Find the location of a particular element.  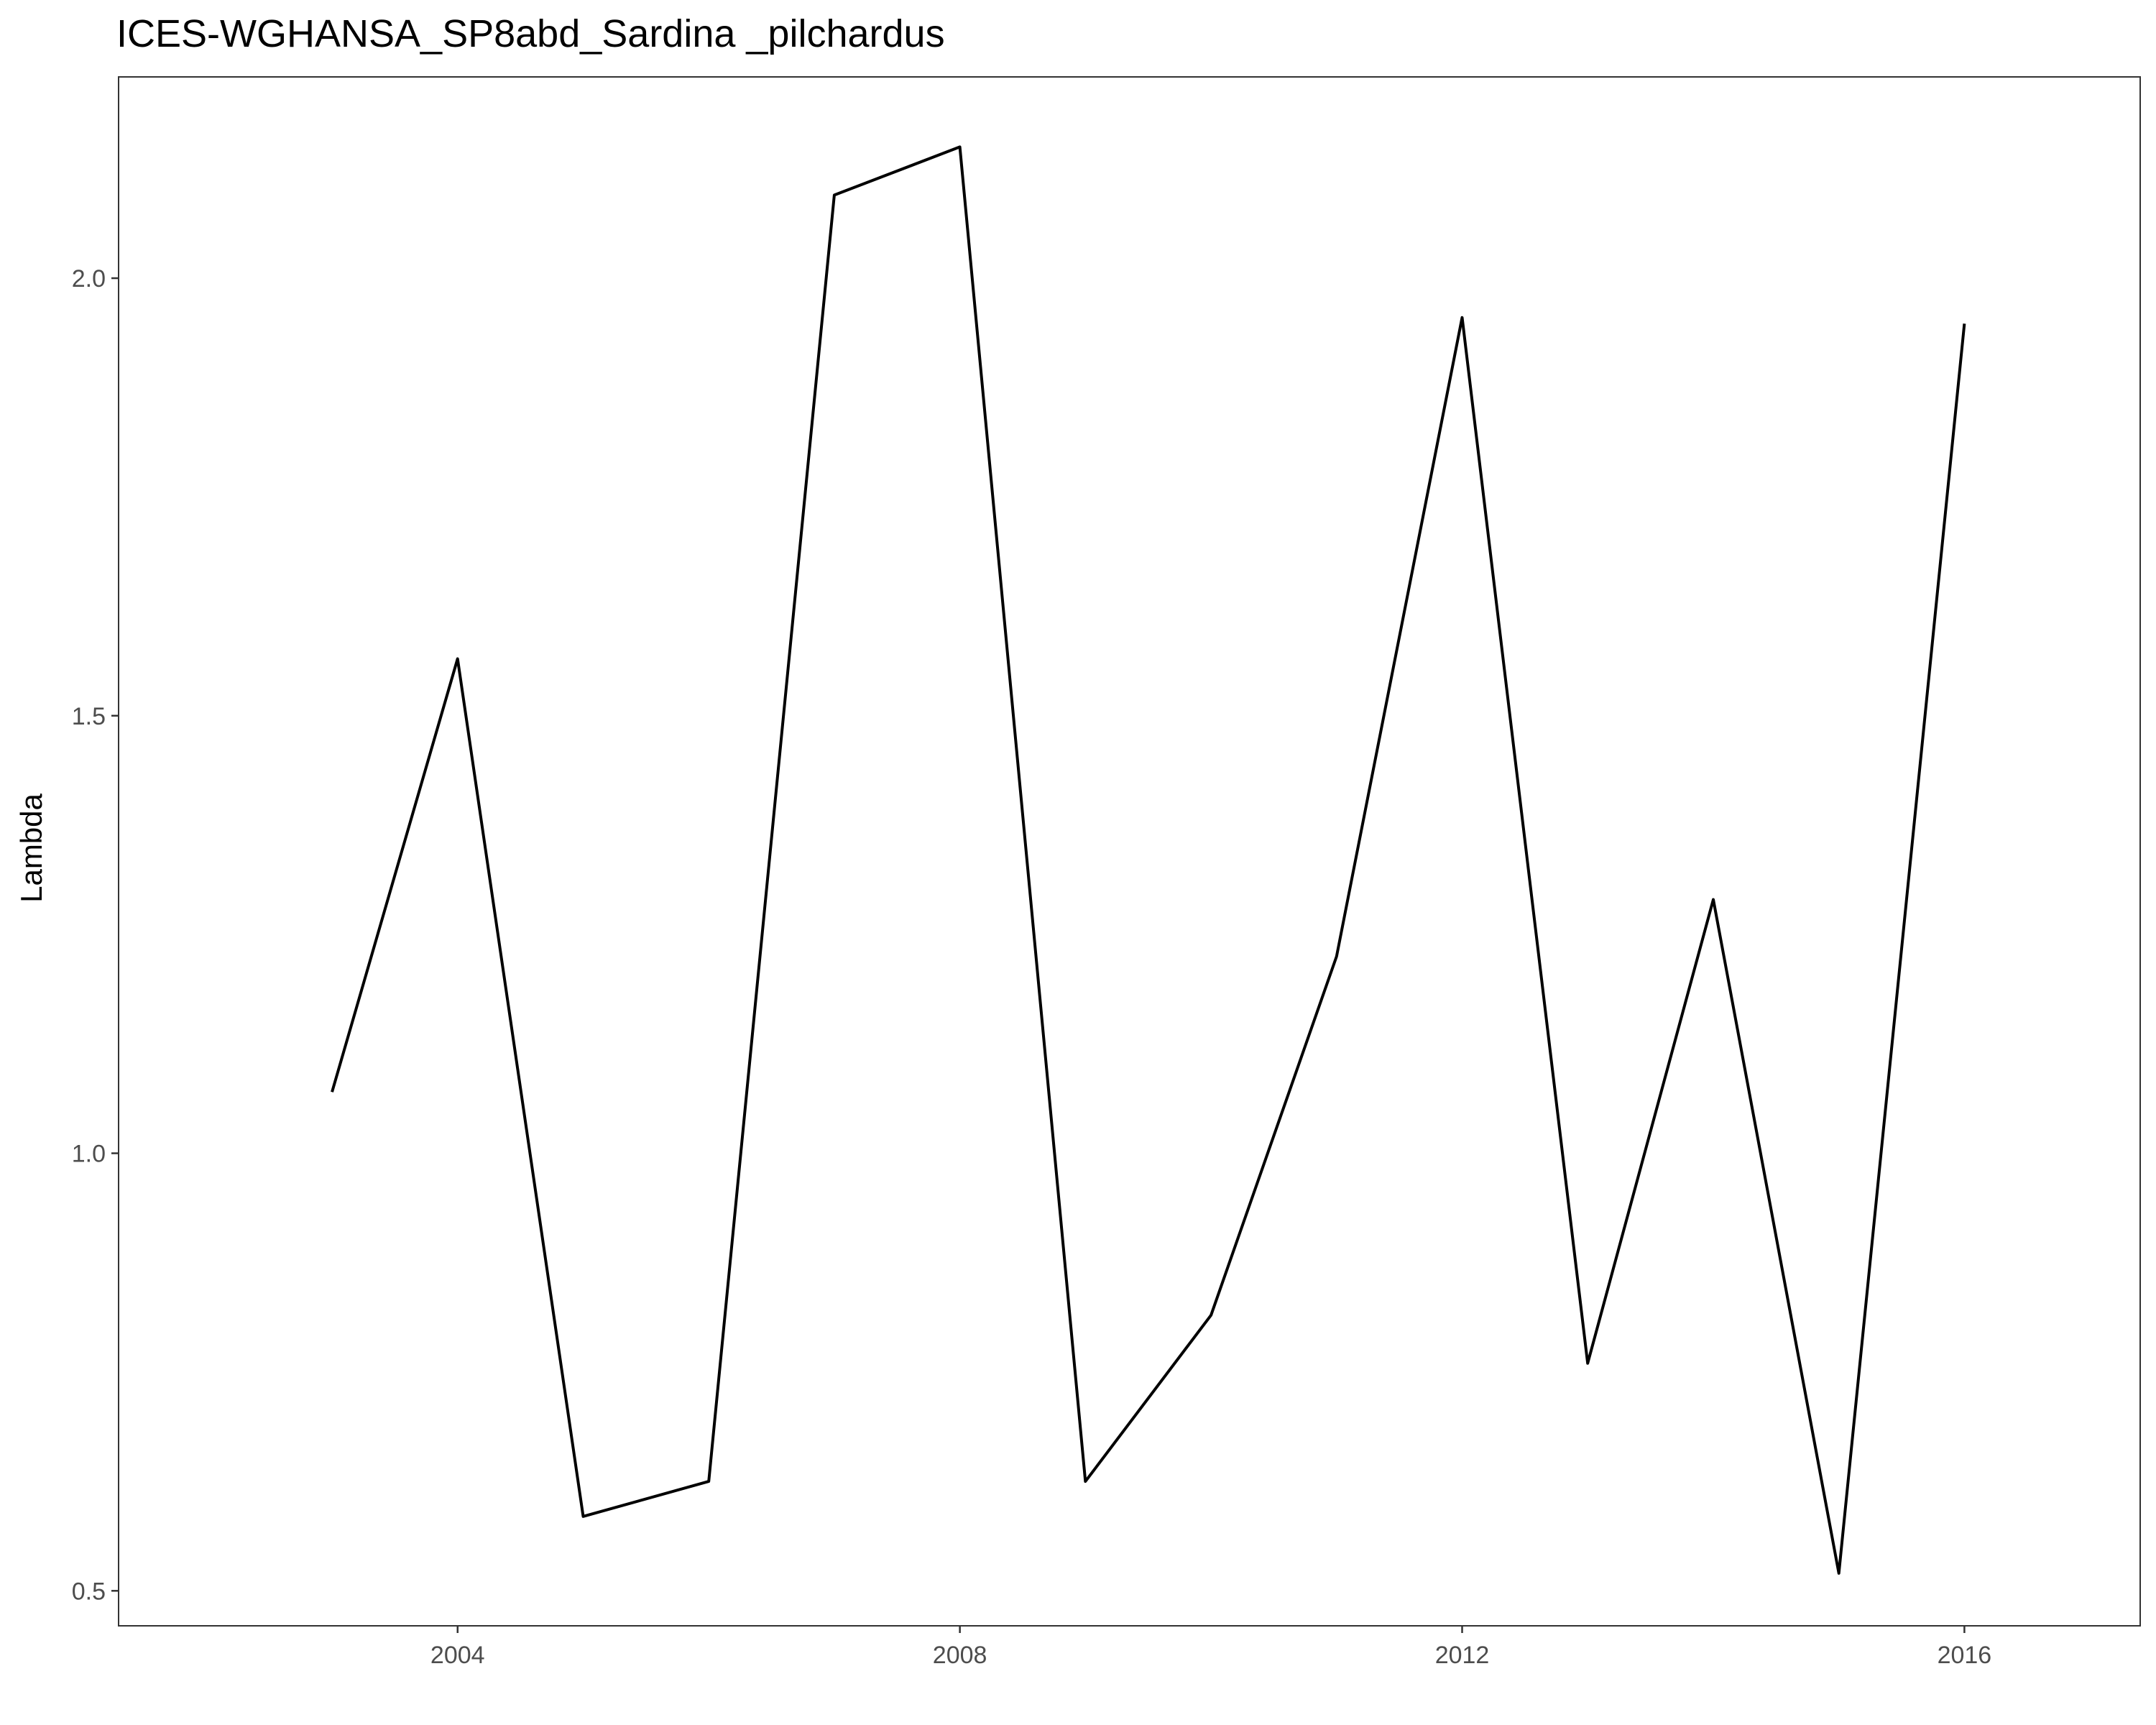

y-tick-label: 1.5 is located at coordinates (89, 716).